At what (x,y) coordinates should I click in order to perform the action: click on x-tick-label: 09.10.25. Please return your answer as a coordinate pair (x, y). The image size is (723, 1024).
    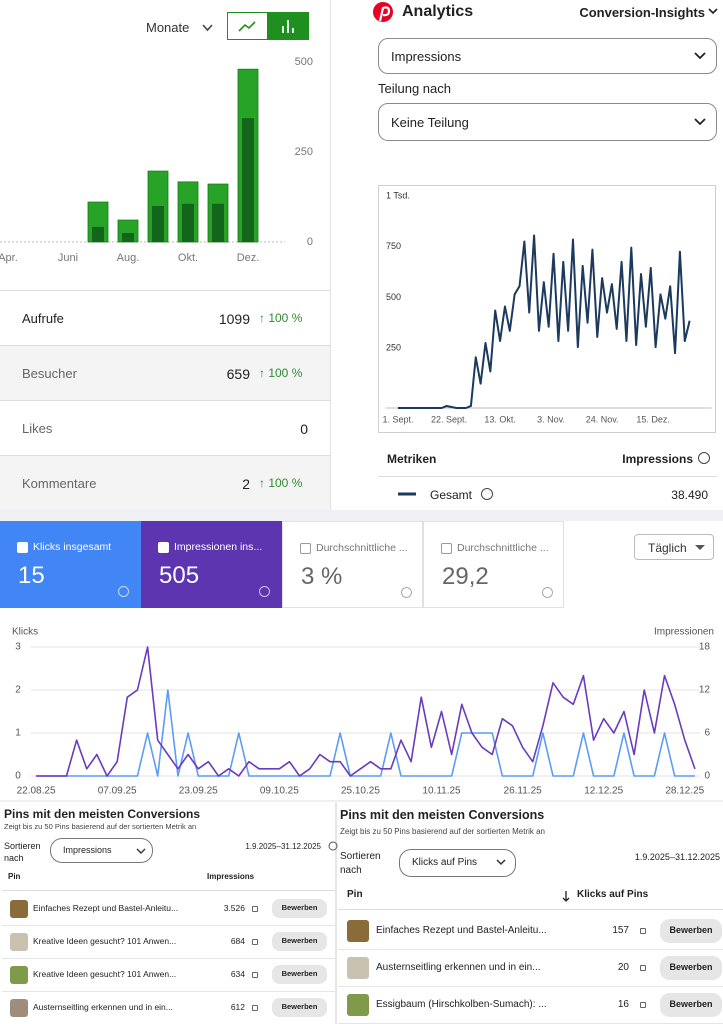
    Looking at the image, I should click on (279, 791).